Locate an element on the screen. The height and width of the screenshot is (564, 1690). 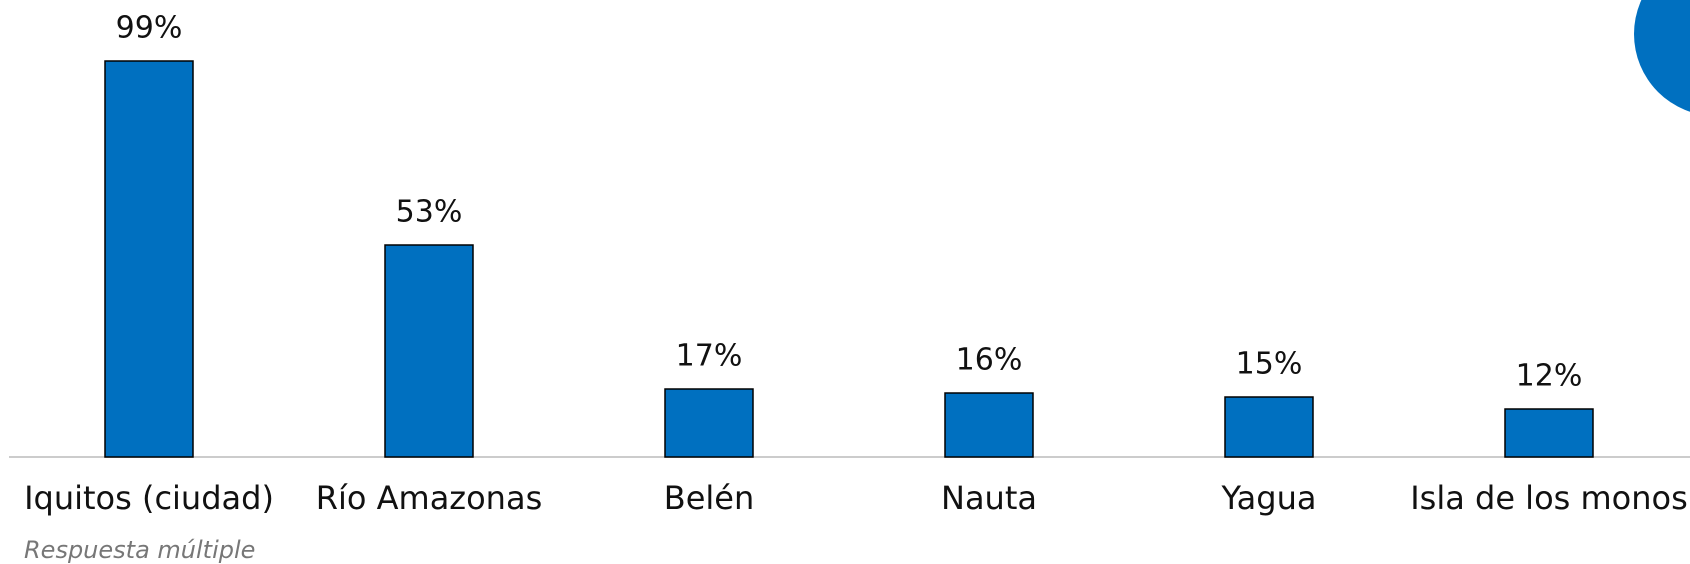
x-tick-label: Belén is located at coordinates (709, 498).